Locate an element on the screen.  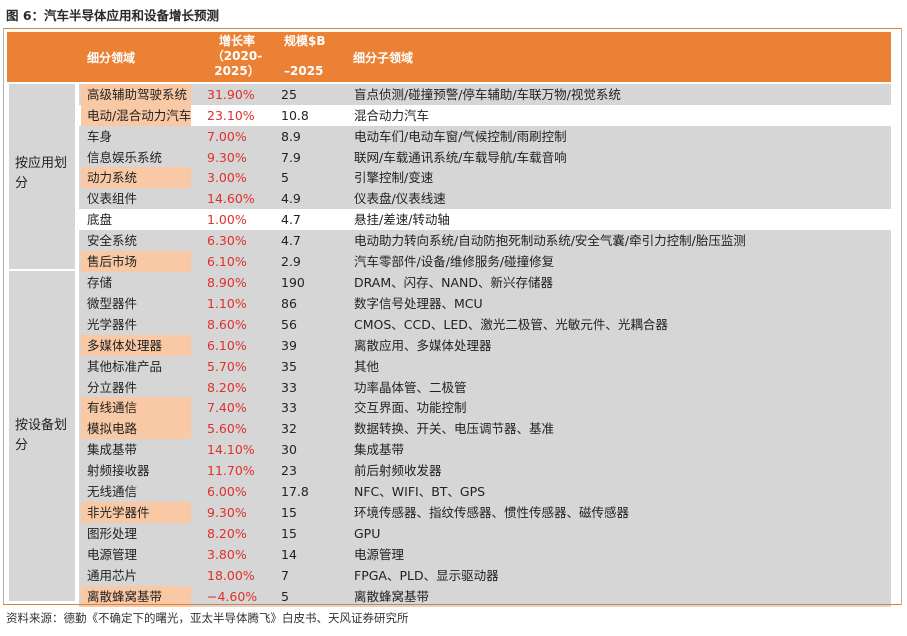
field-cell: 模拟电路 is located at coordinates (136, 428).